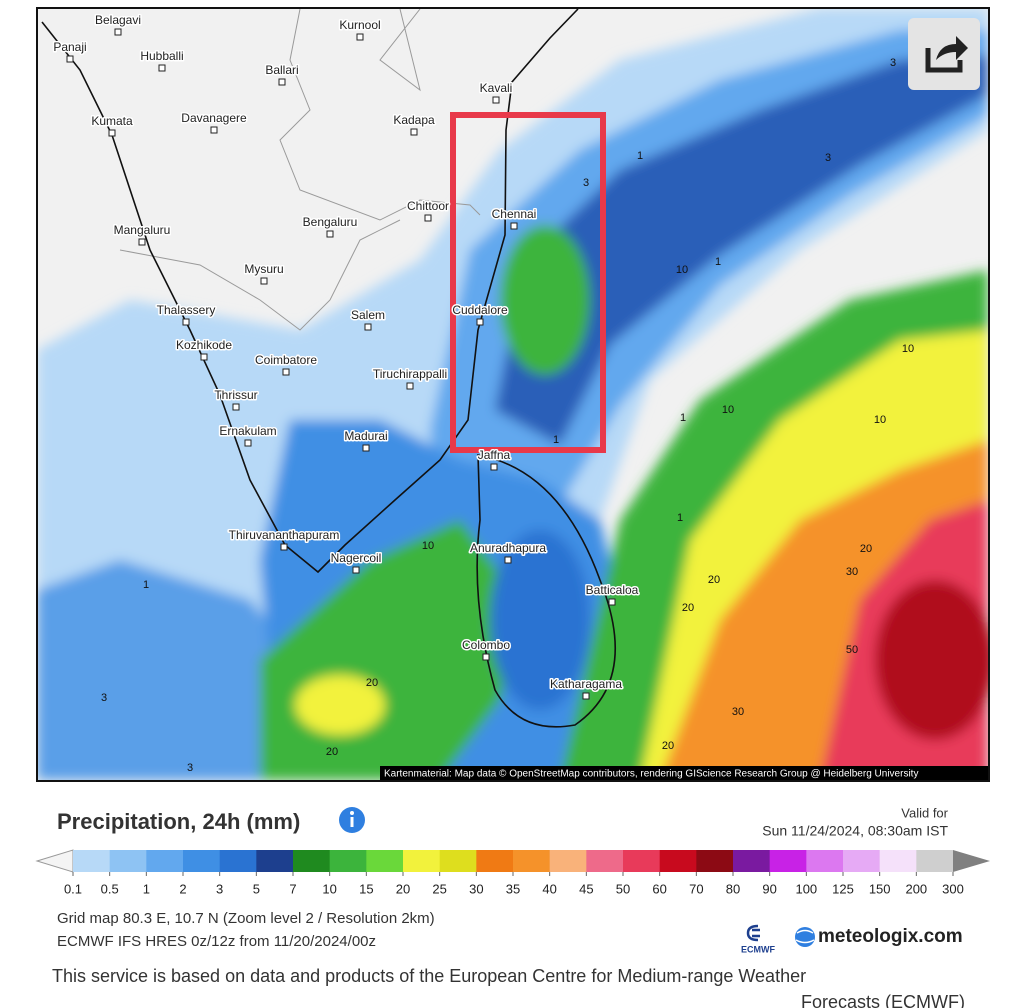 The height and width of the screenshot is (1008, 1024). I want to click on city-label: Batticaloa, so click(612, 590).